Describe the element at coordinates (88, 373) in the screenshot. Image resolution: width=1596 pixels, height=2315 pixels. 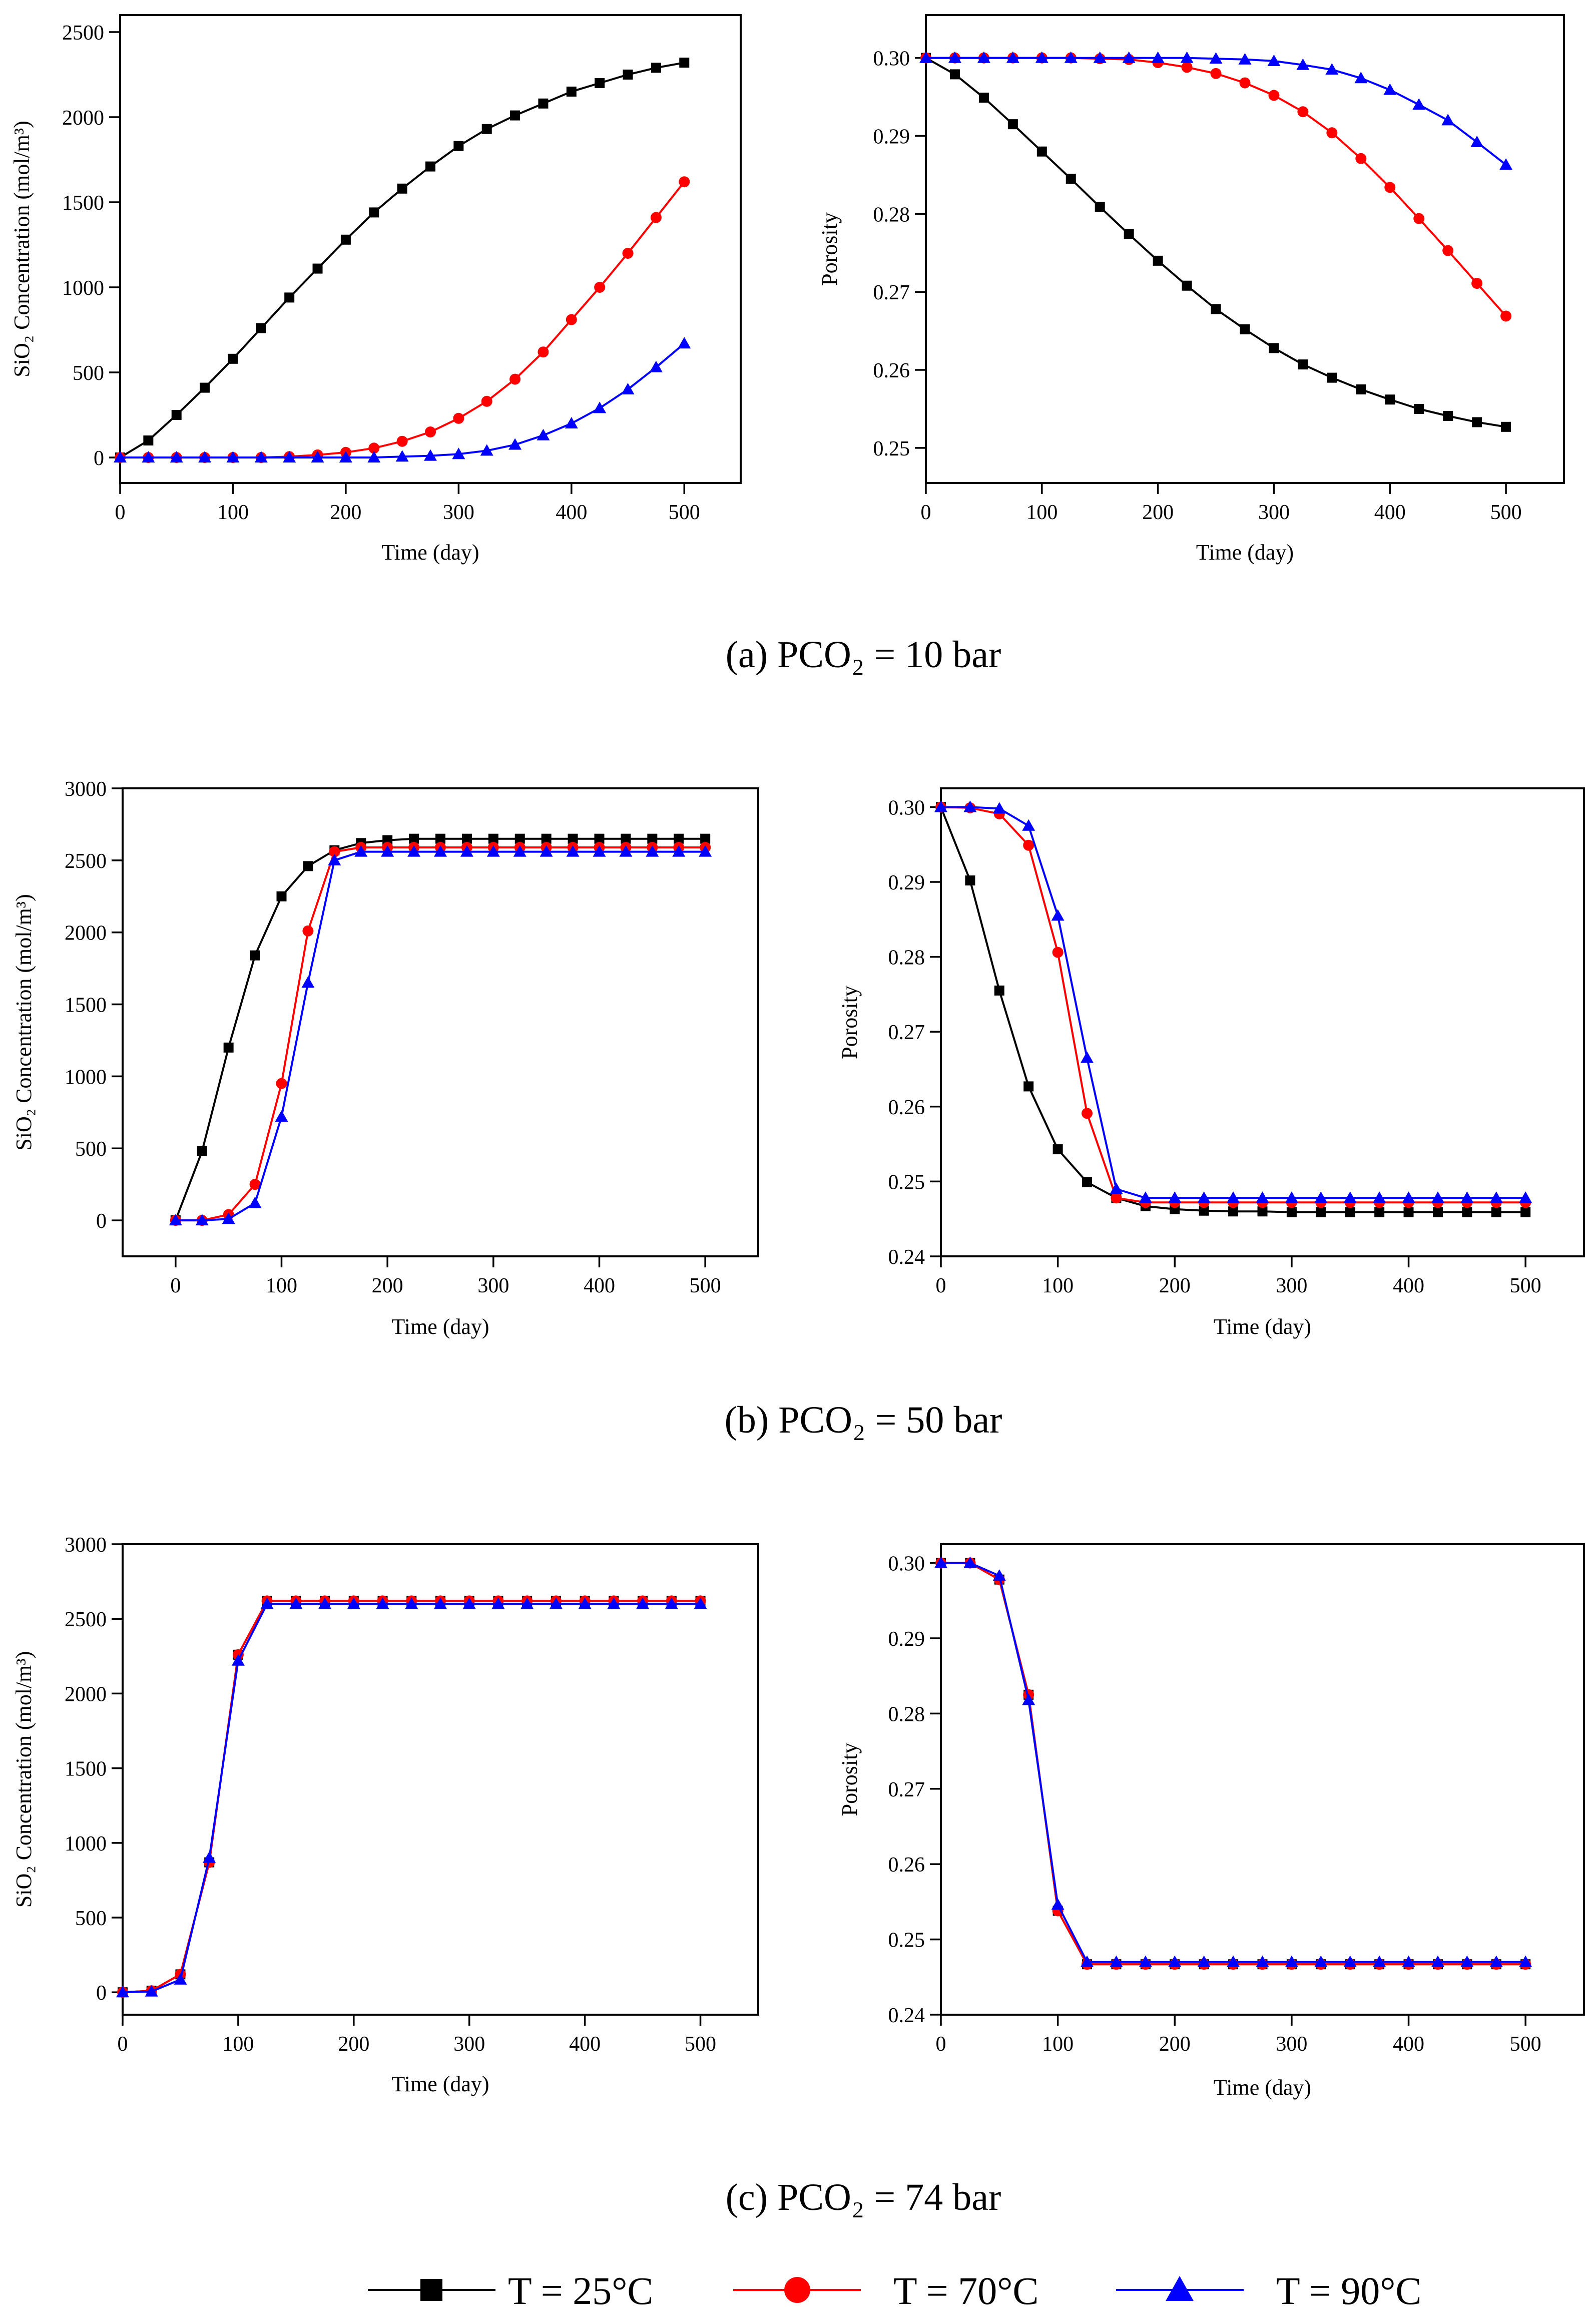
I see `y-tick-label: 500` at that location.